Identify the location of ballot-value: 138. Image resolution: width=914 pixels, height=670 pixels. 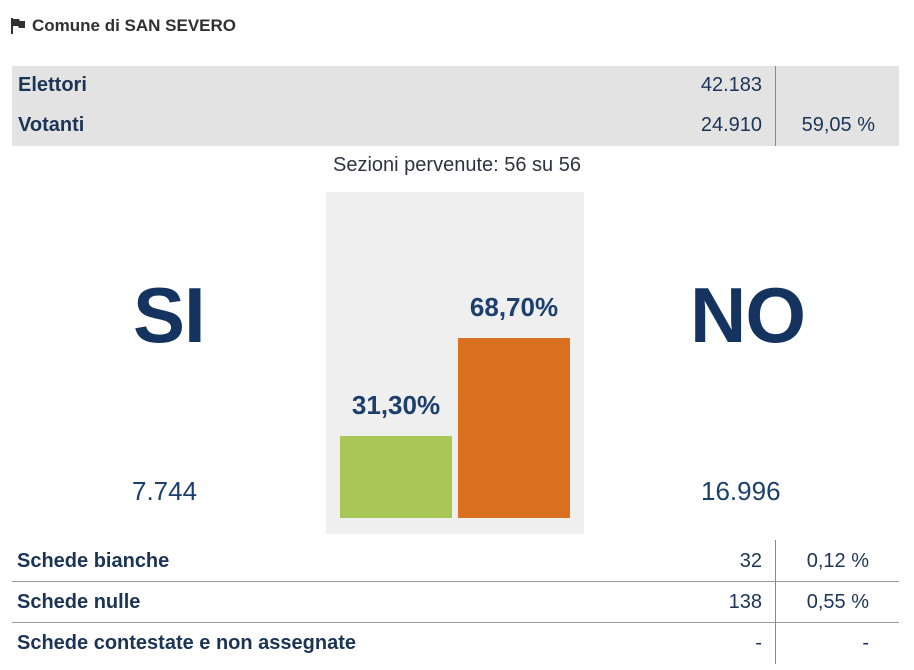
(745, 602).